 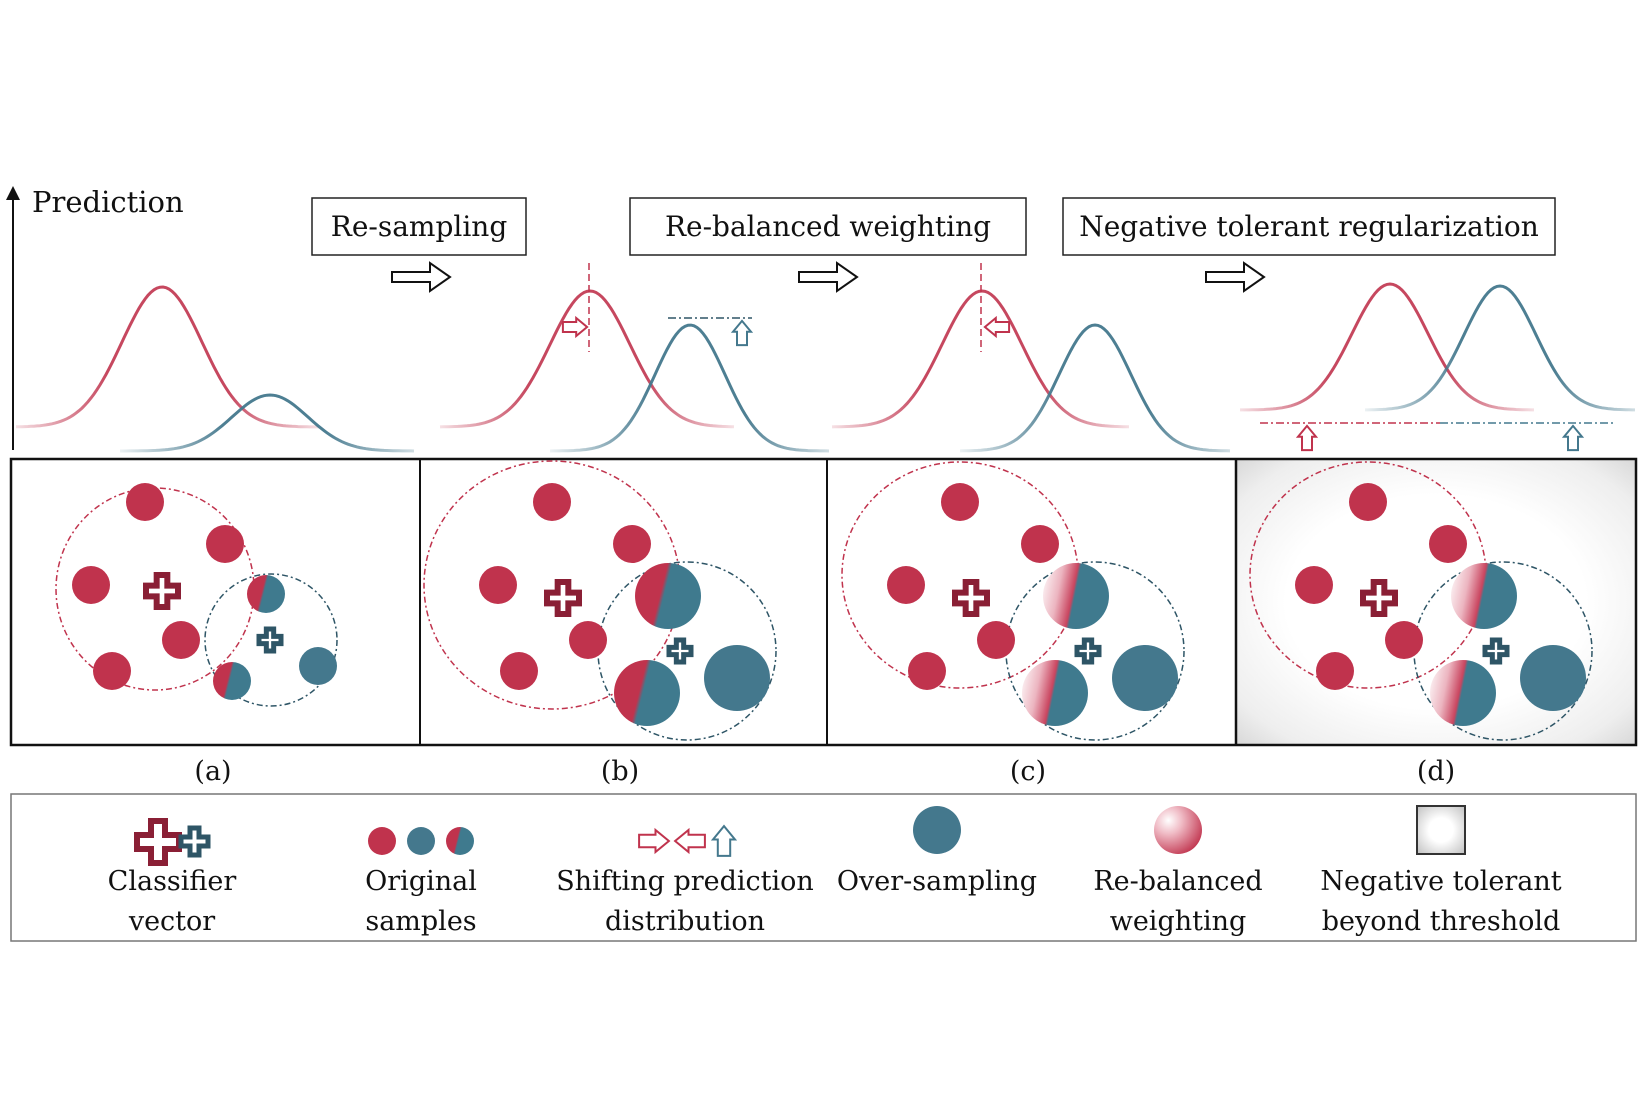 I want to click on legend-negative-line2: beyond threshold, so click(x=1441, y=921).